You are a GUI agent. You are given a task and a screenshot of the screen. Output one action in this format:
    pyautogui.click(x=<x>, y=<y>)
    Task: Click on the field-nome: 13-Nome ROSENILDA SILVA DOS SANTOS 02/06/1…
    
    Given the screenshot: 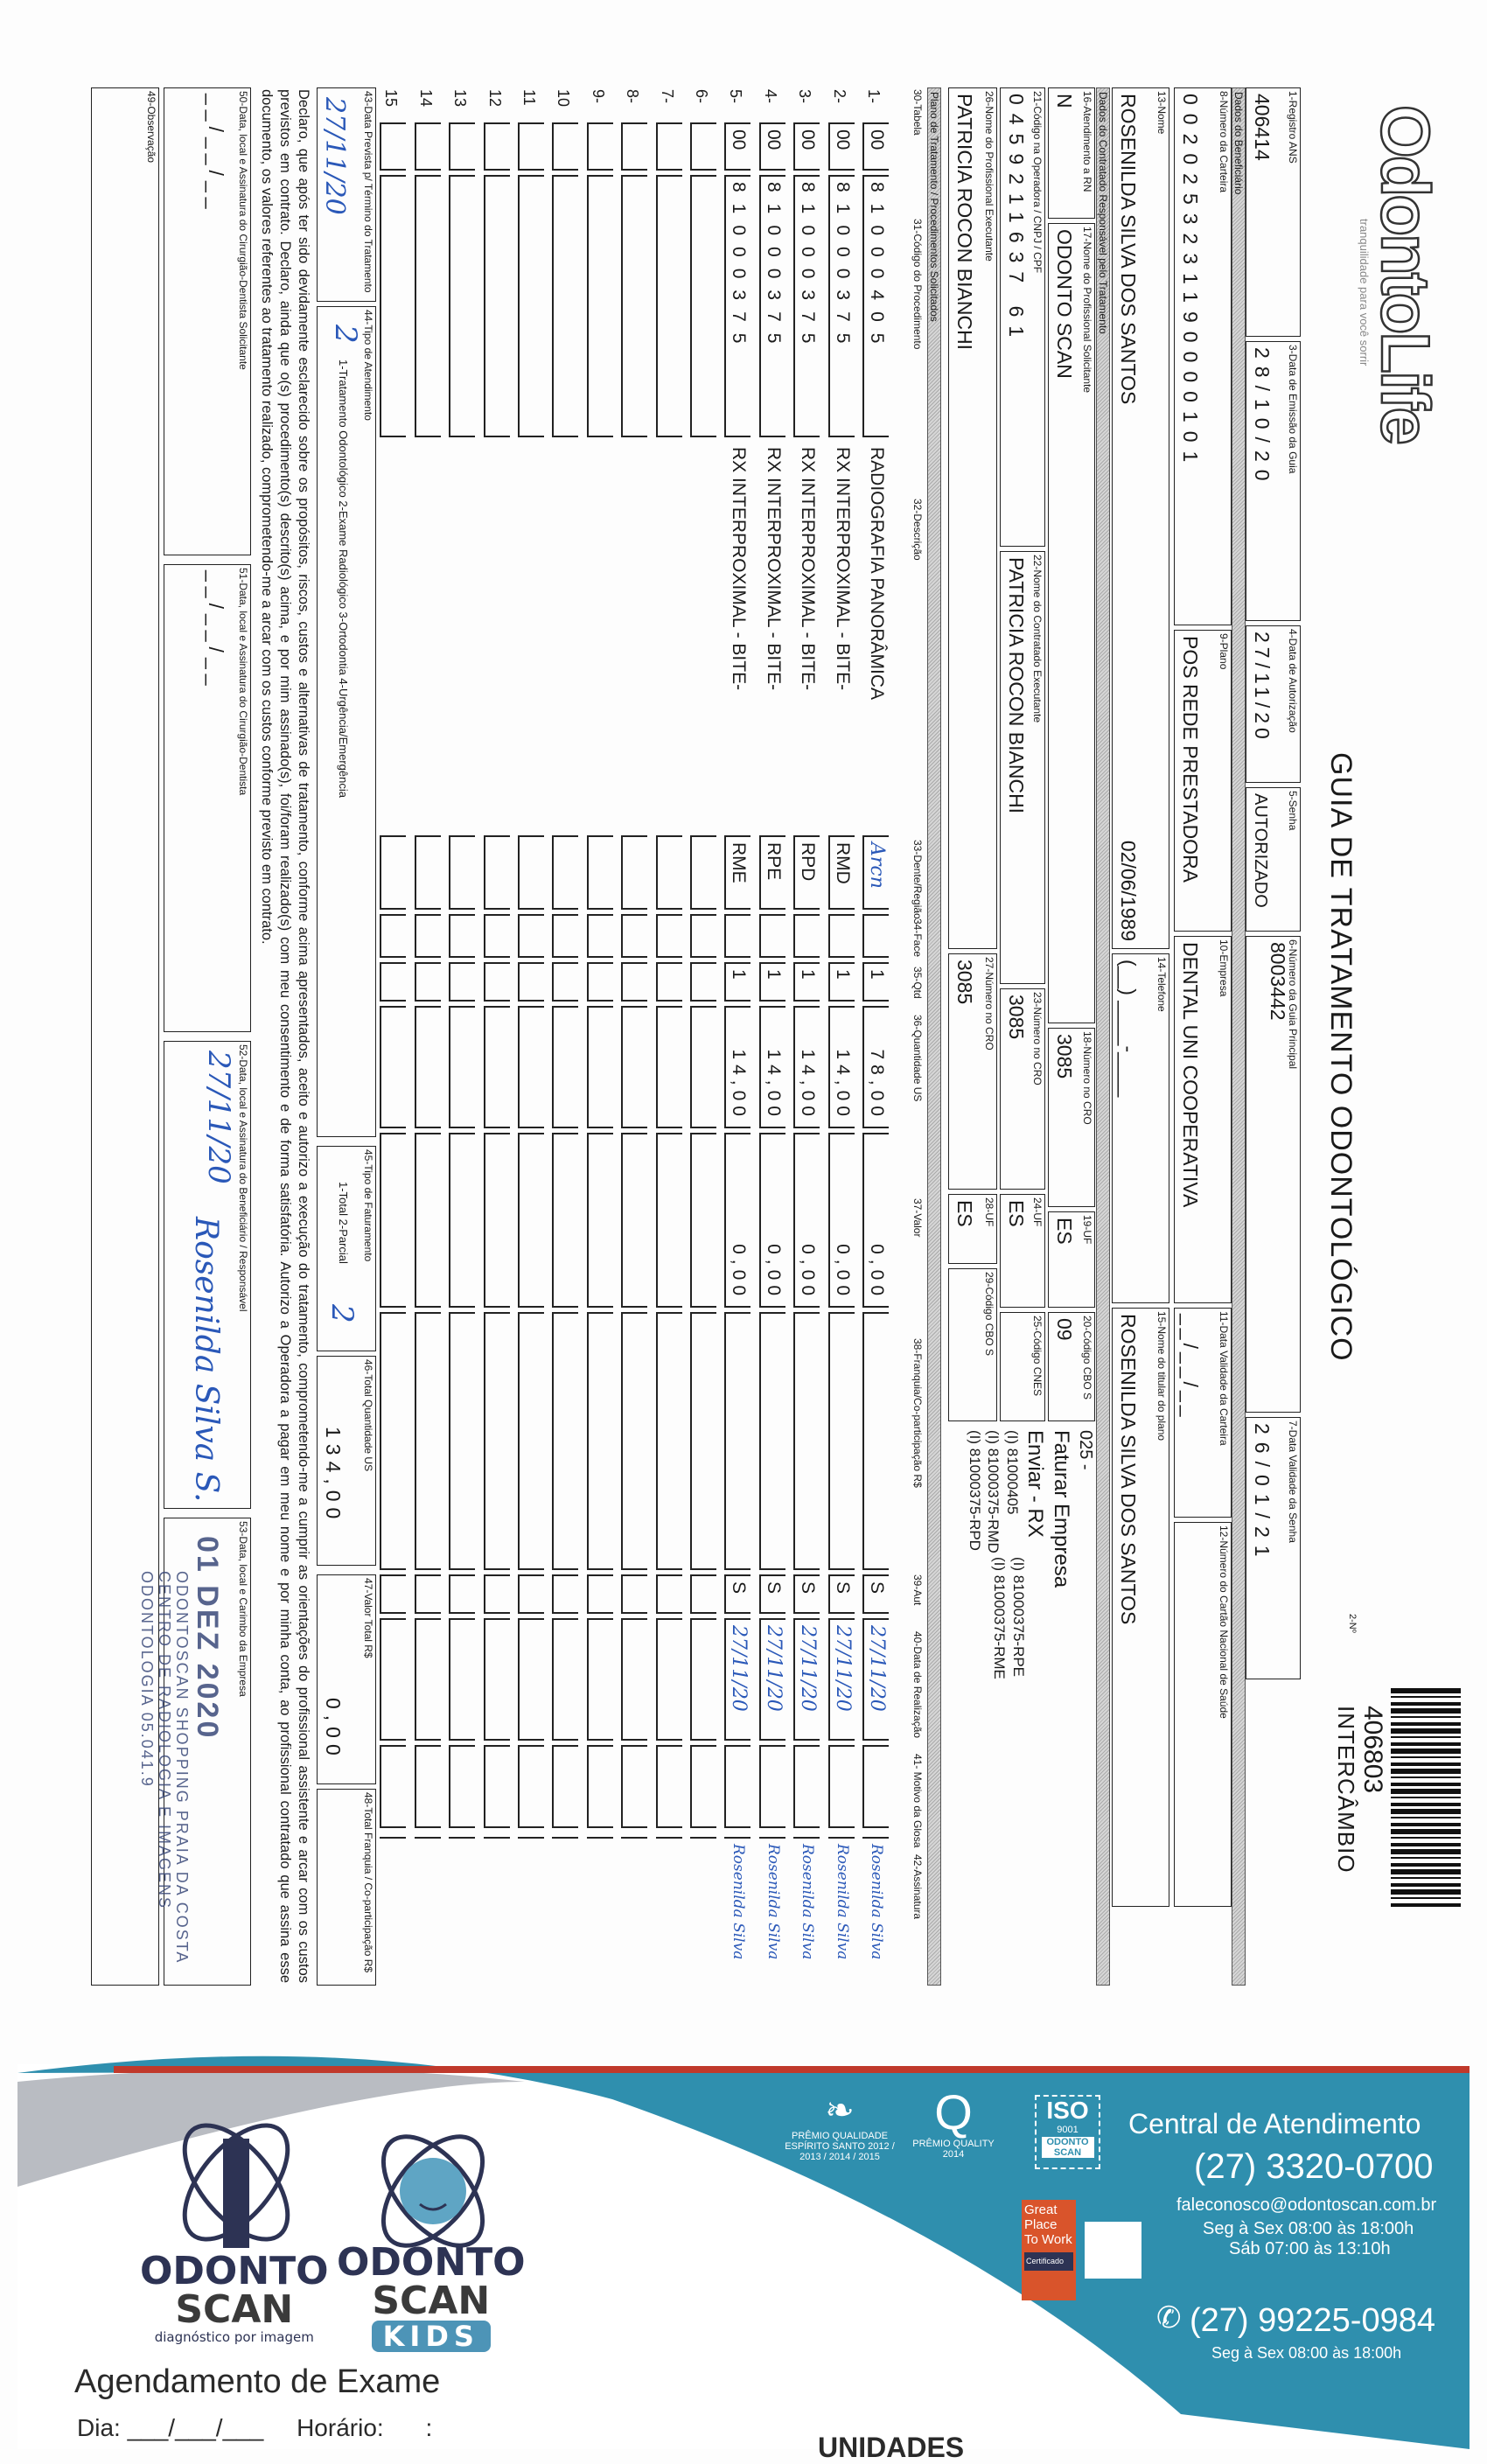 What is the action you would take?
    pyautogui.click(x=1140, y=518)
    